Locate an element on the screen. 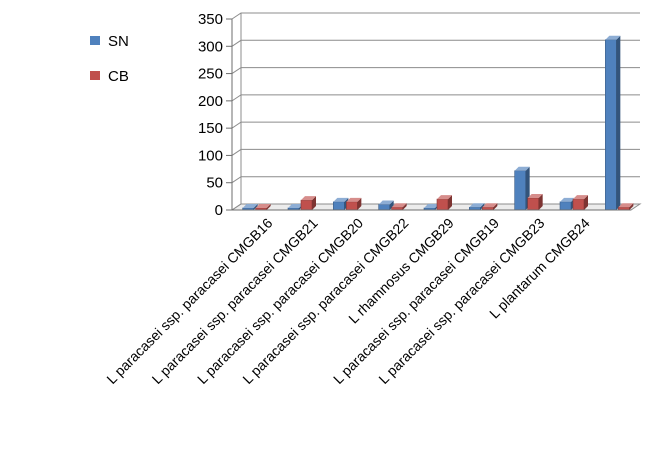 Image resolution: width=649 pixels, height=459 pixels. x-tick-label: L paracasei ssp. paracasei CMGB22 is located at coordinates (325, 301).